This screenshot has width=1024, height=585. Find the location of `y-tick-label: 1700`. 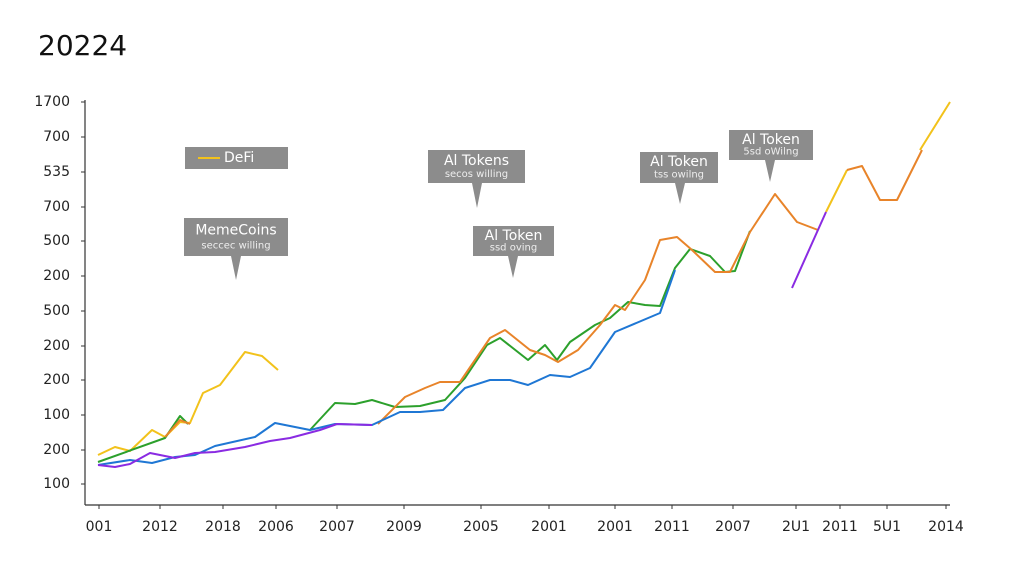

y-tick-label: 1700 is located at coordinates (52, 102).